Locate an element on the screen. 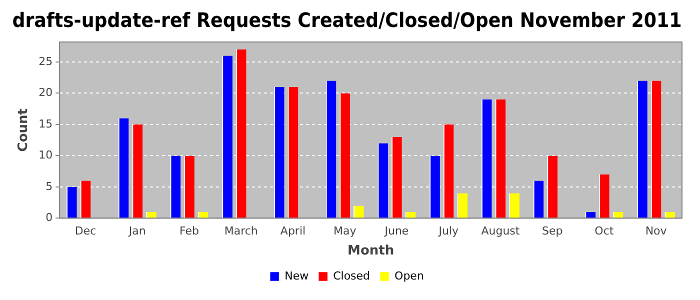 The image size is (700, 300). legend-label: New is located at coordinates (296, 275).